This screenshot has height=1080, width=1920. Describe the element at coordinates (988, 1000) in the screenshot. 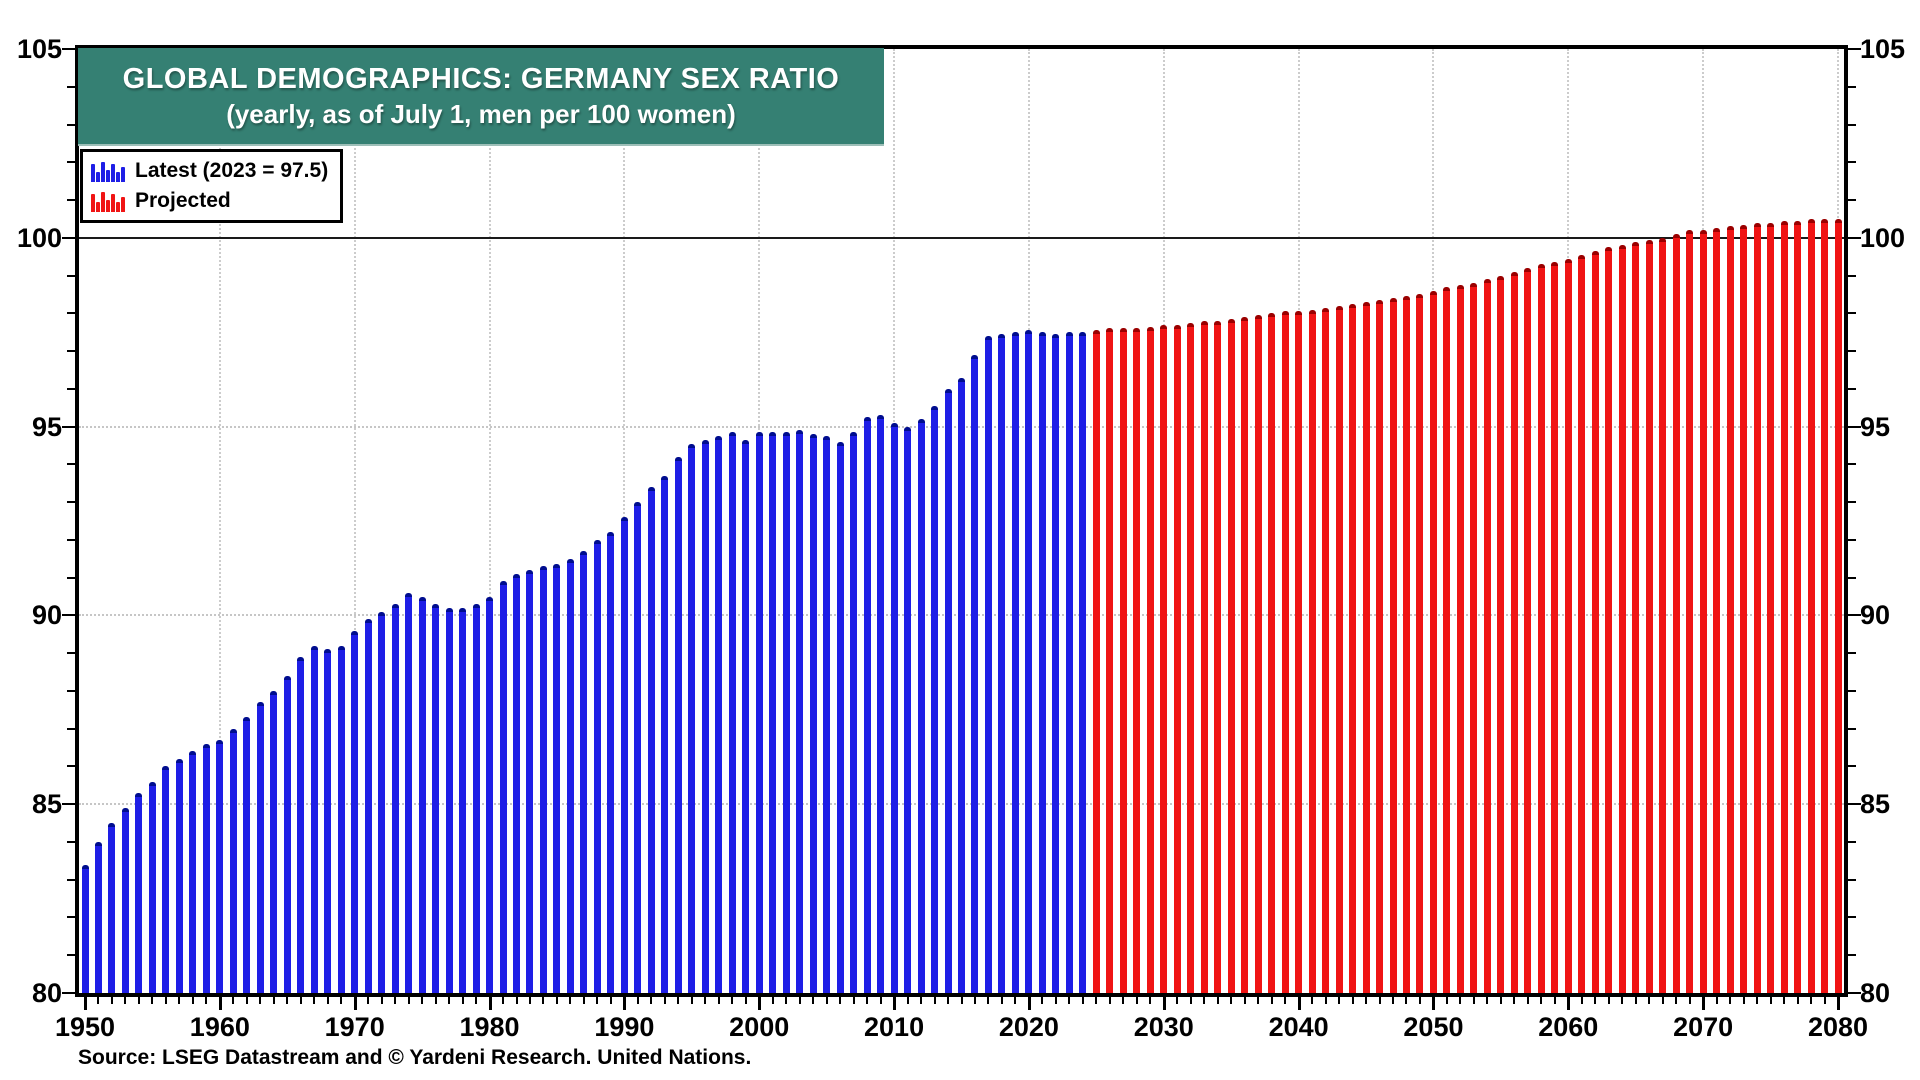

I see `x-tick-2017` at that location.